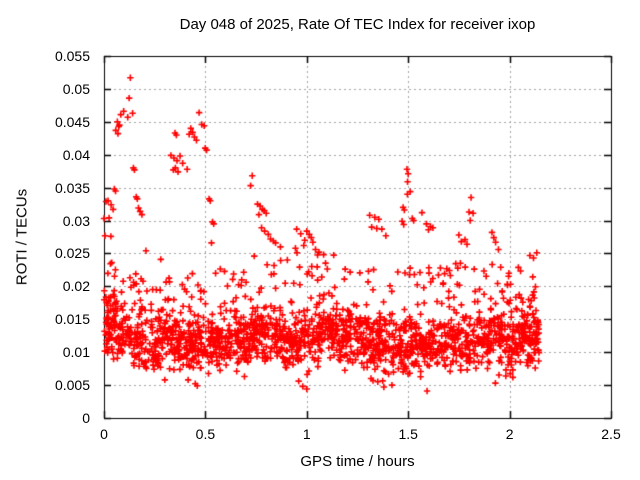 This screenshot has height=480, width=640. I want to click on y-tick-label: 0.005, so click(72, 385).